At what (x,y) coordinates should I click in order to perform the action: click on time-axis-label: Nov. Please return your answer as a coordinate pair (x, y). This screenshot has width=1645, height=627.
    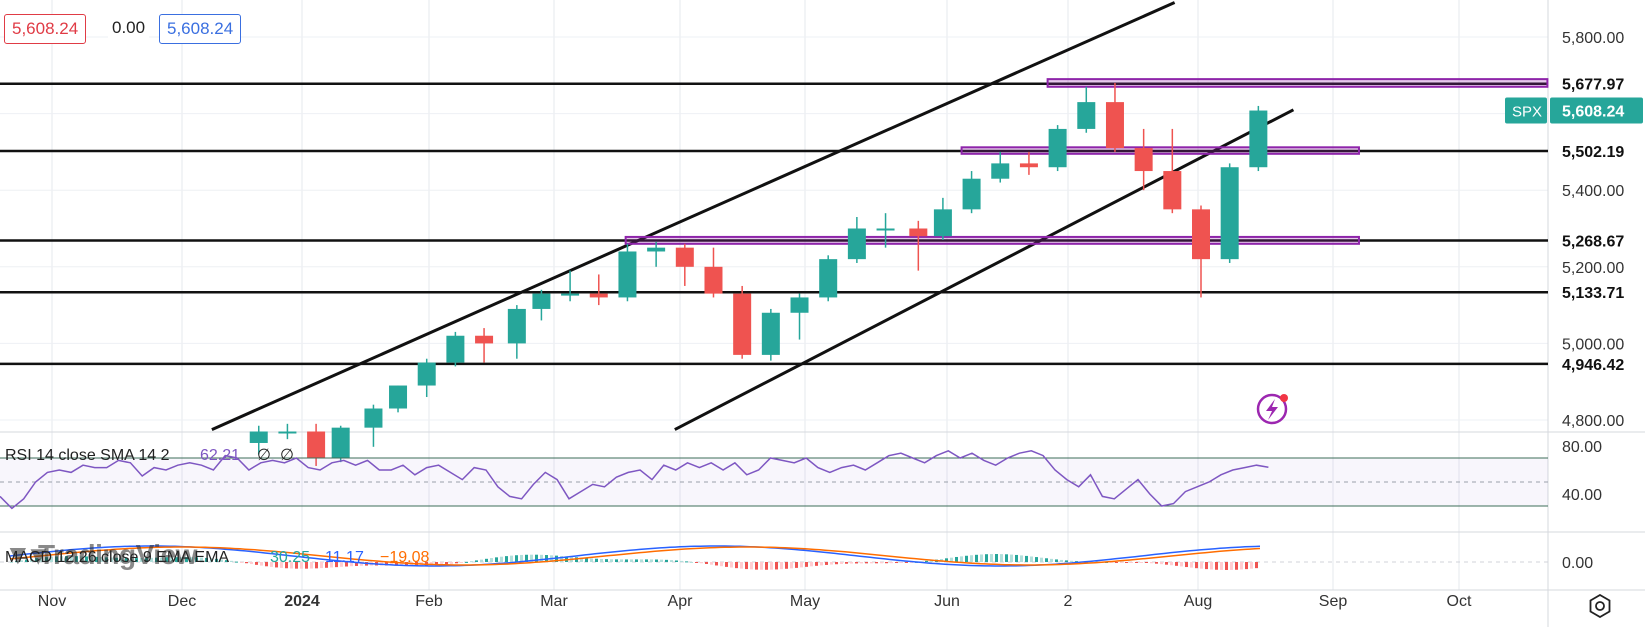
    Looking at the image, I should click on (52, 601).